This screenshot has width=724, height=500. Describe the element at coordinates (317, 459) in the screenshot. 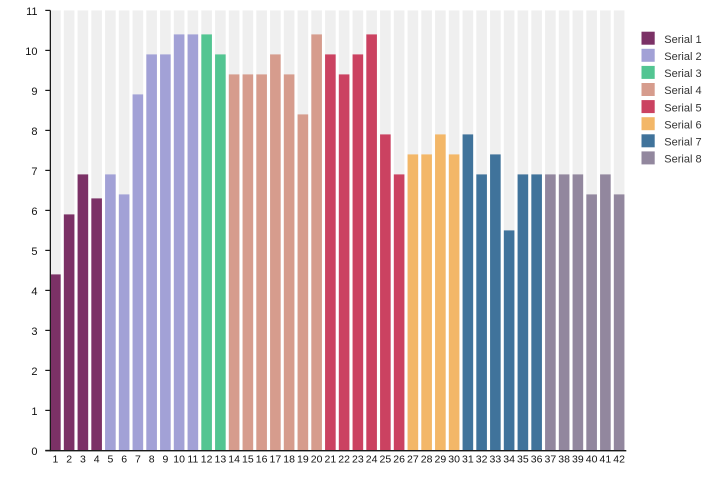

I see `svg-text: 20` at that location.